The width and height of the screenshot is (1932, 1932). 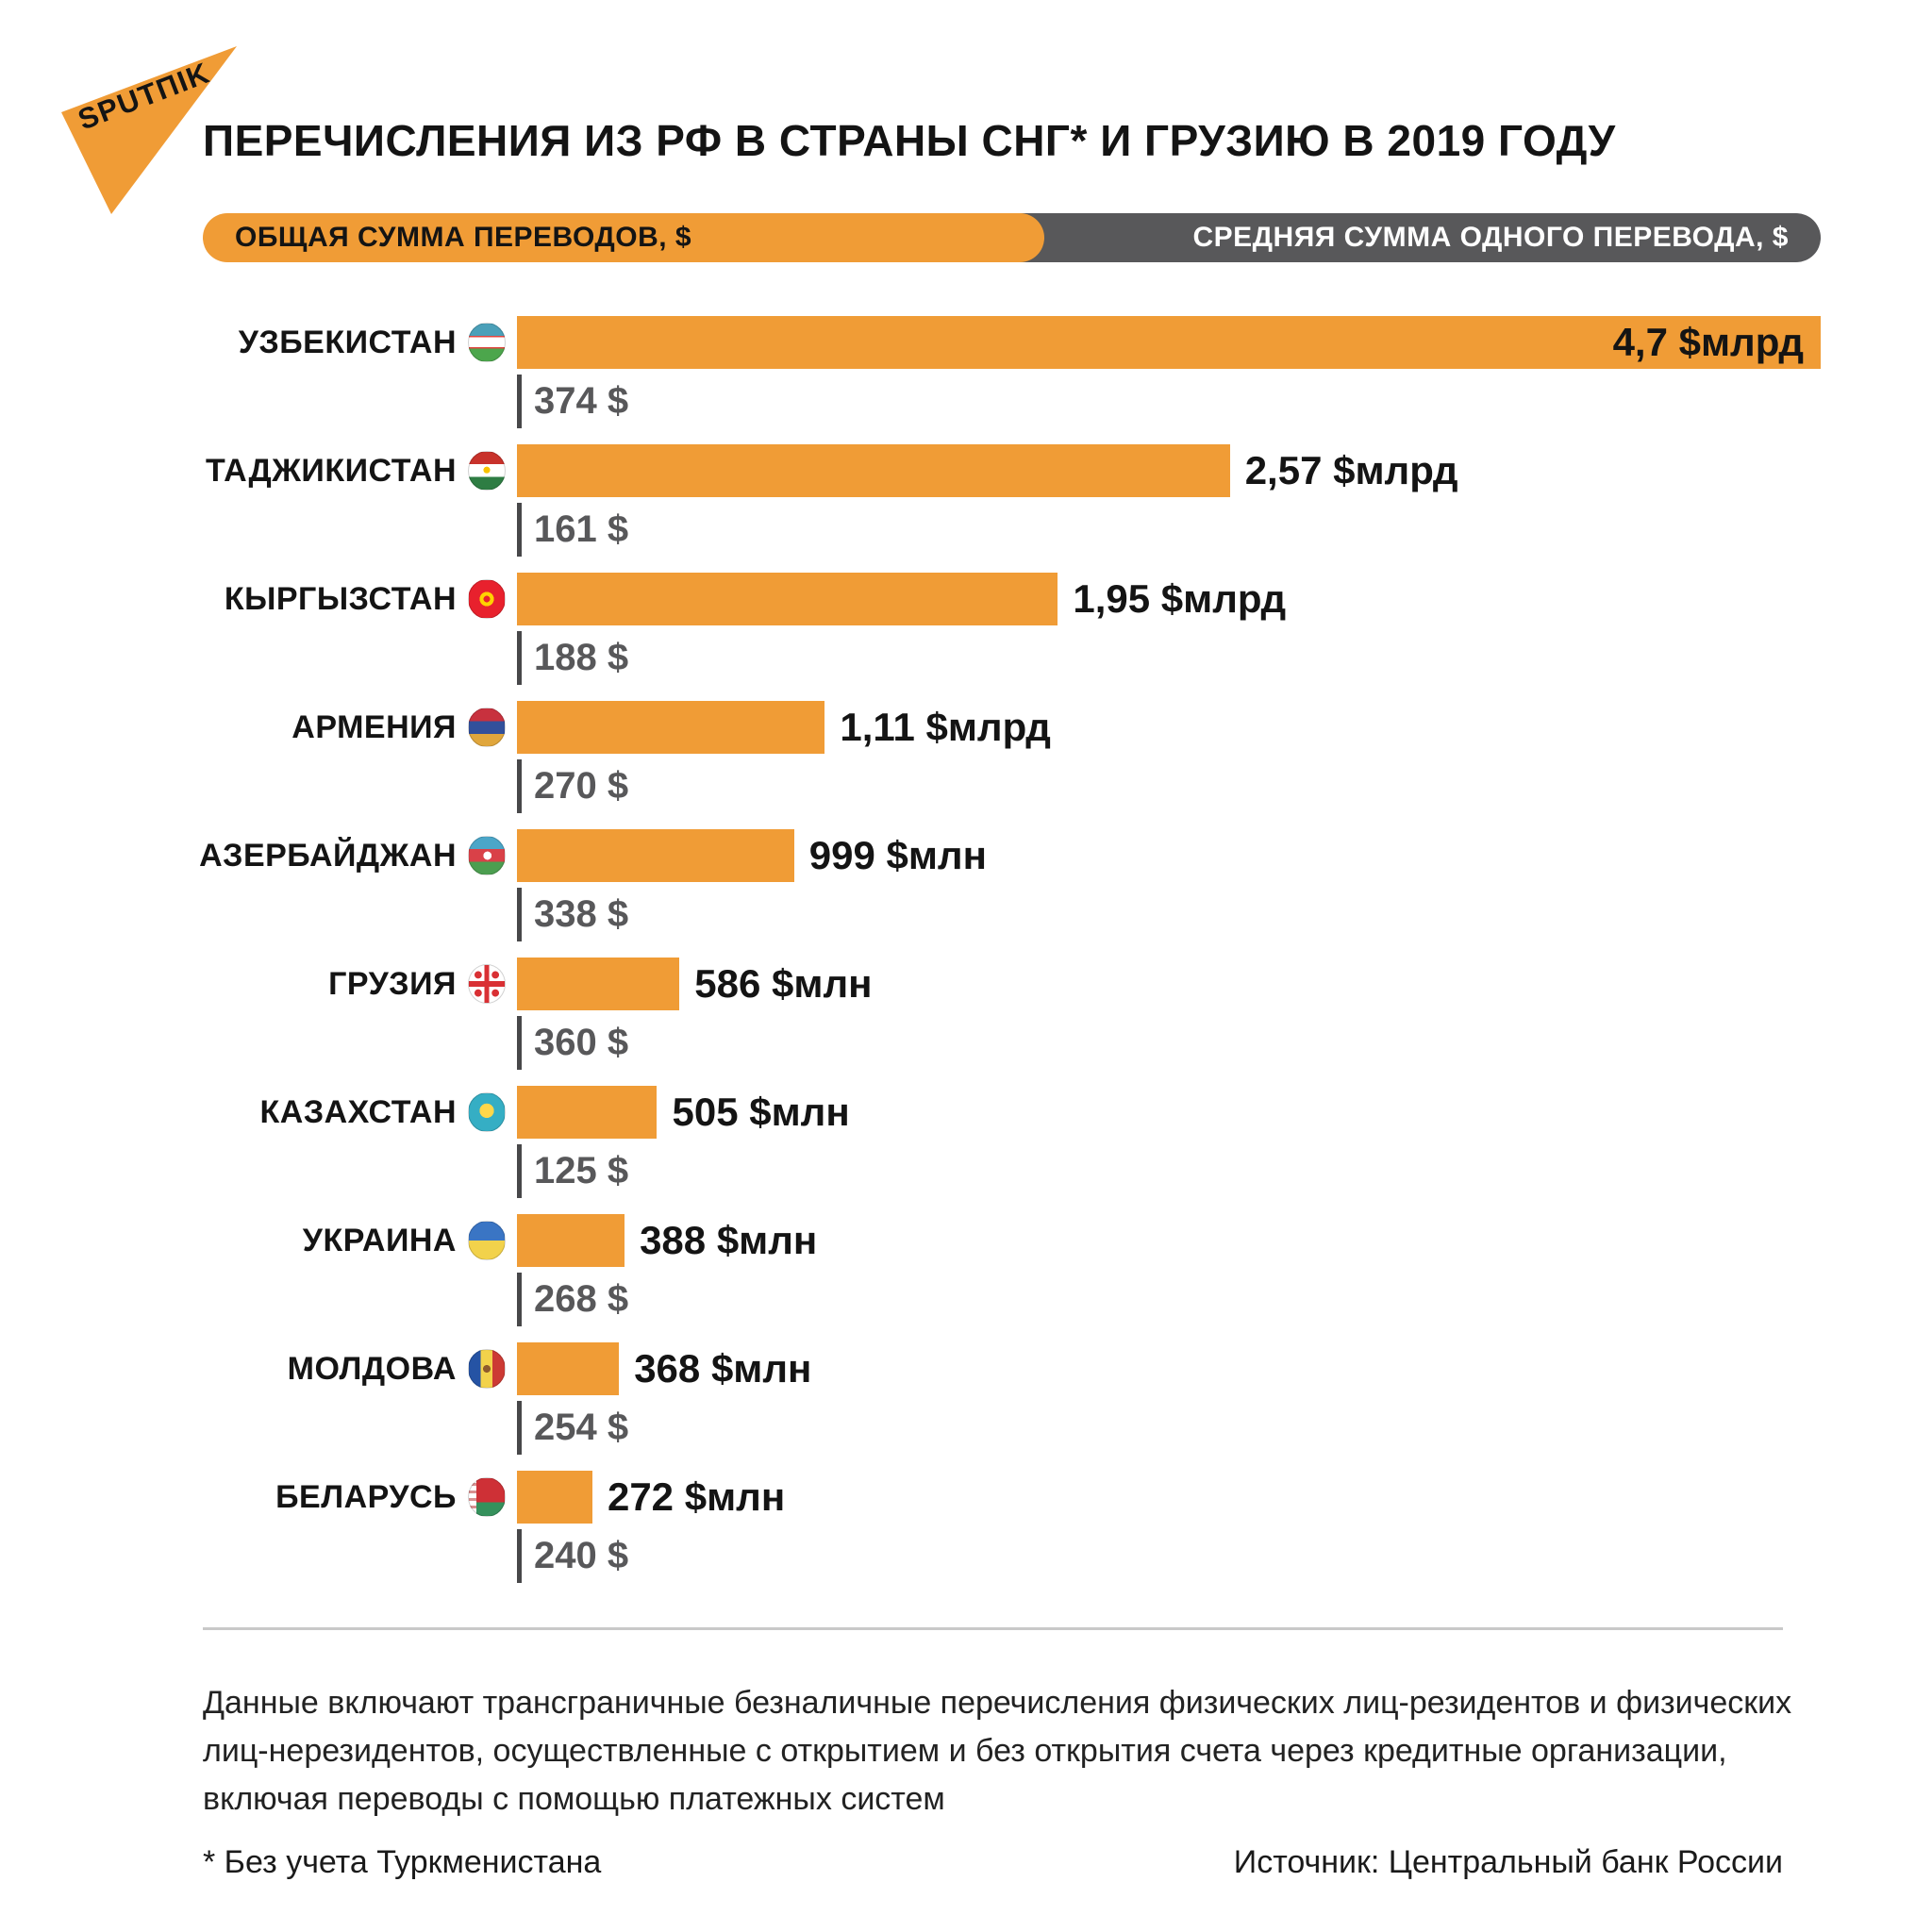 I want to click on flag-tajikistan-icon, so click(x=487, y=471).